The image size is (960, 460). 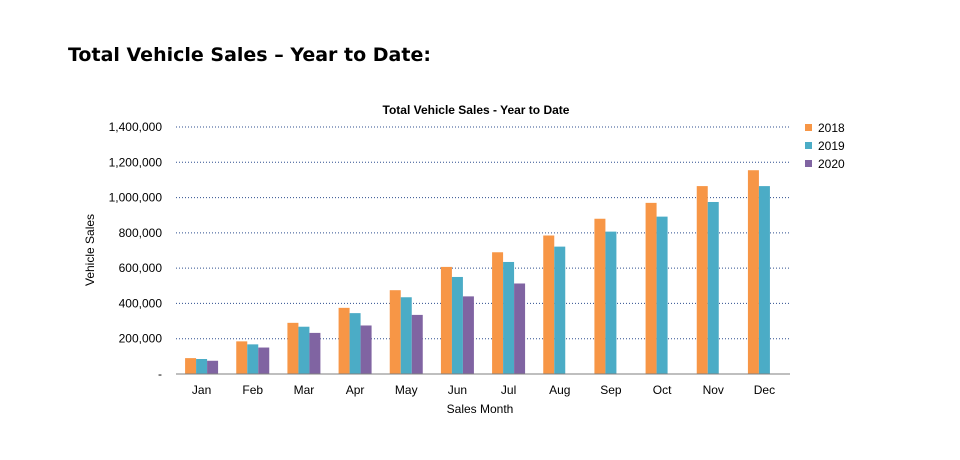 I want to click on y-tick-label: -, so click(x=160, y=374).